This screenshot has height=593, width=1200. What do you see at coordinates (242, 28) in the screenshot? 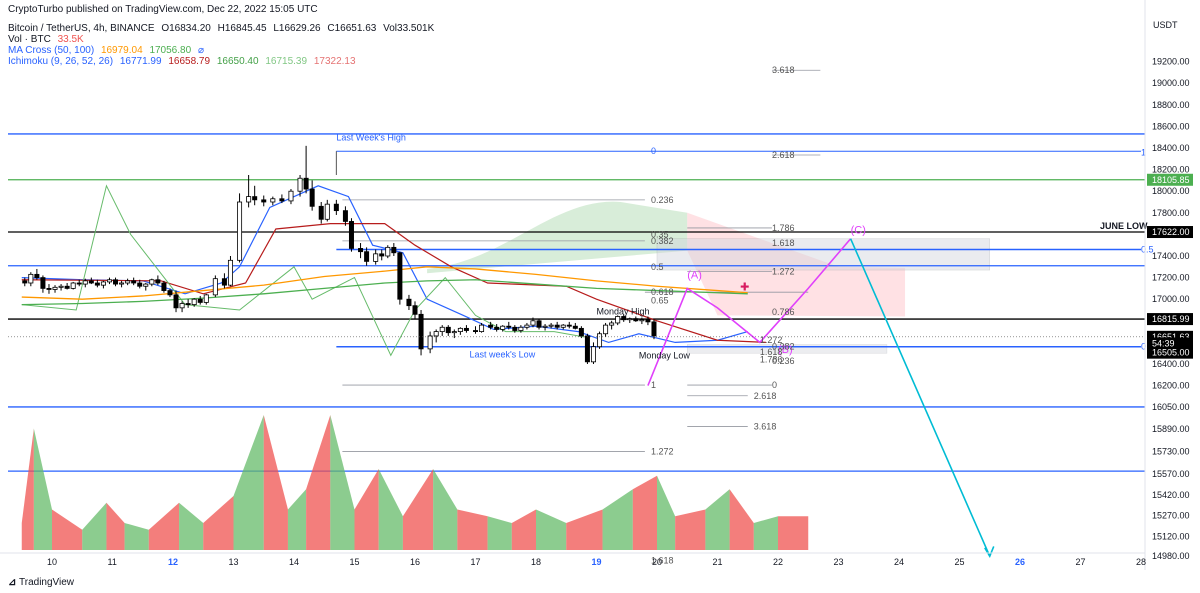
I see `ohlc-high: H16845.45` at bounding box center [242, 28].